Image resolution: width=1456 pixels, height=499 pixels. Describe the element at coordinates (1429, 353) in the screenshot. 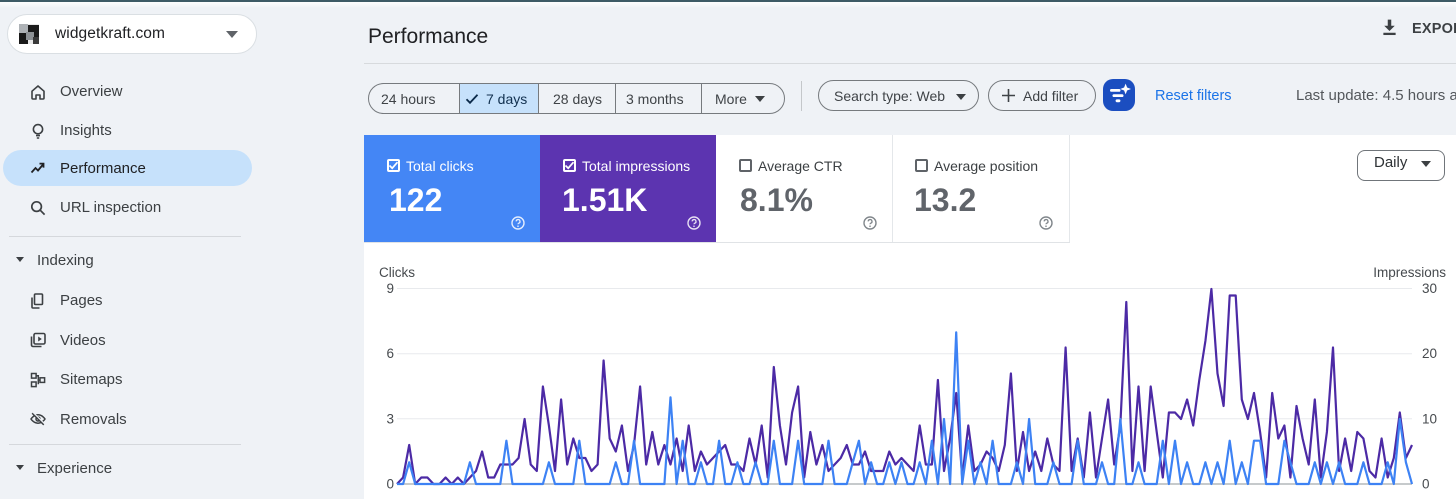

I see `svg-text: 20` at that location.